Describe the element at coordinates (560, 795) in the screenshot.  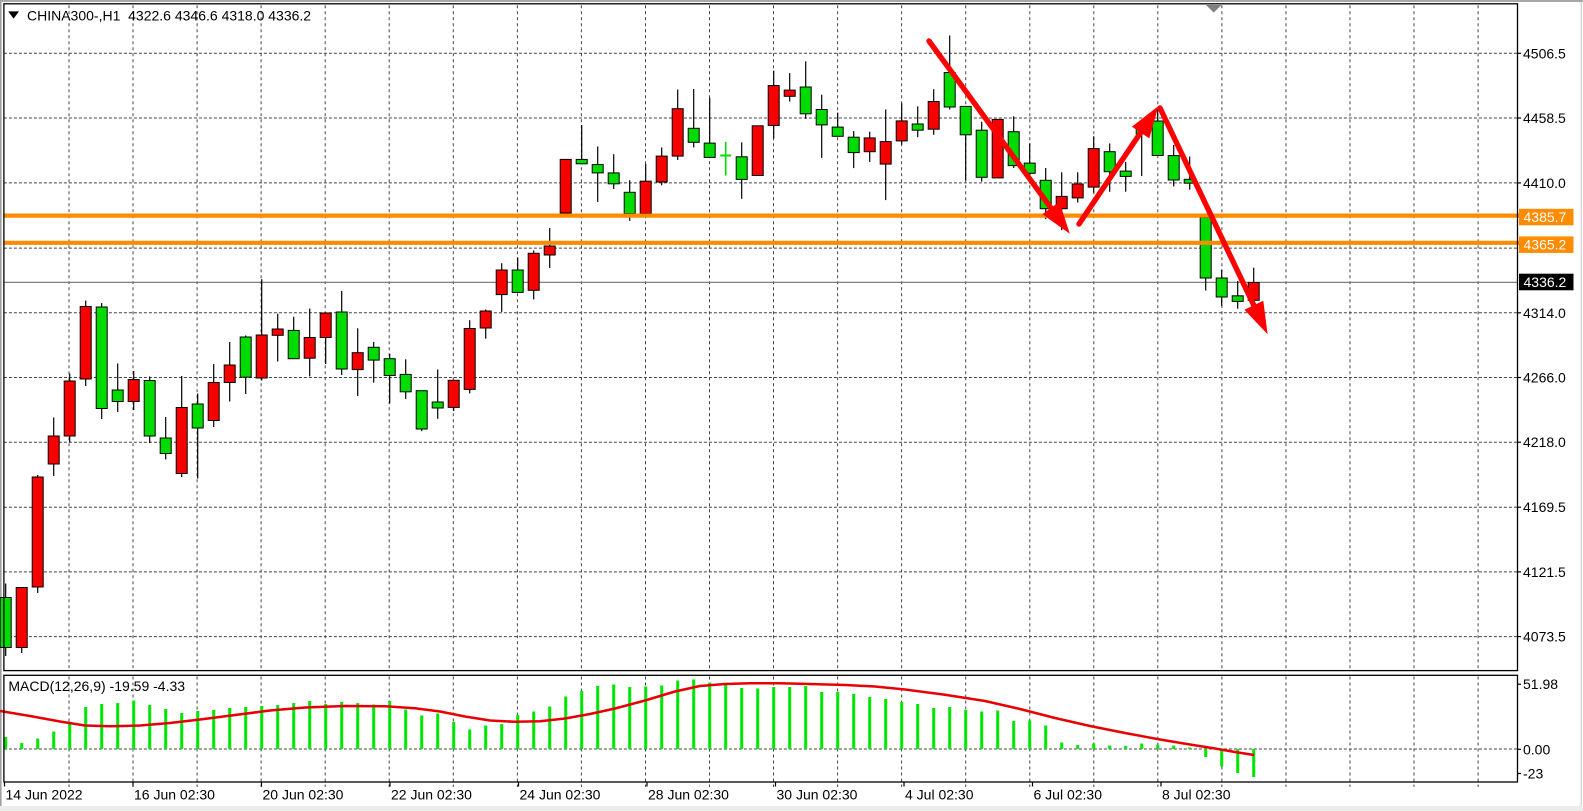
I see `svg-text: 24 Jun 02:30` at that location.